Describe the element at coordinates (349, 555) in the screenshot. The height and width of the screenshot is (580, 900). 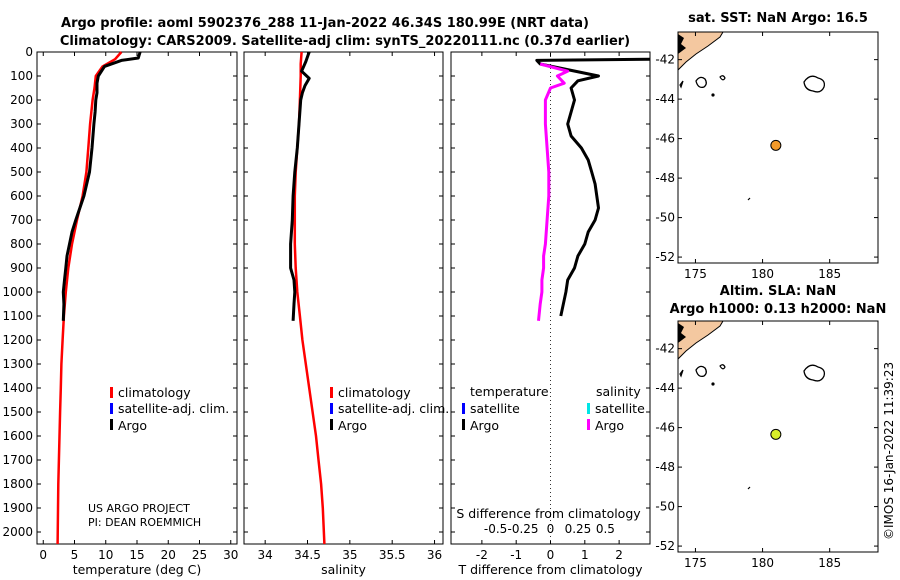
I see `x-tick-label: 35` at that location.